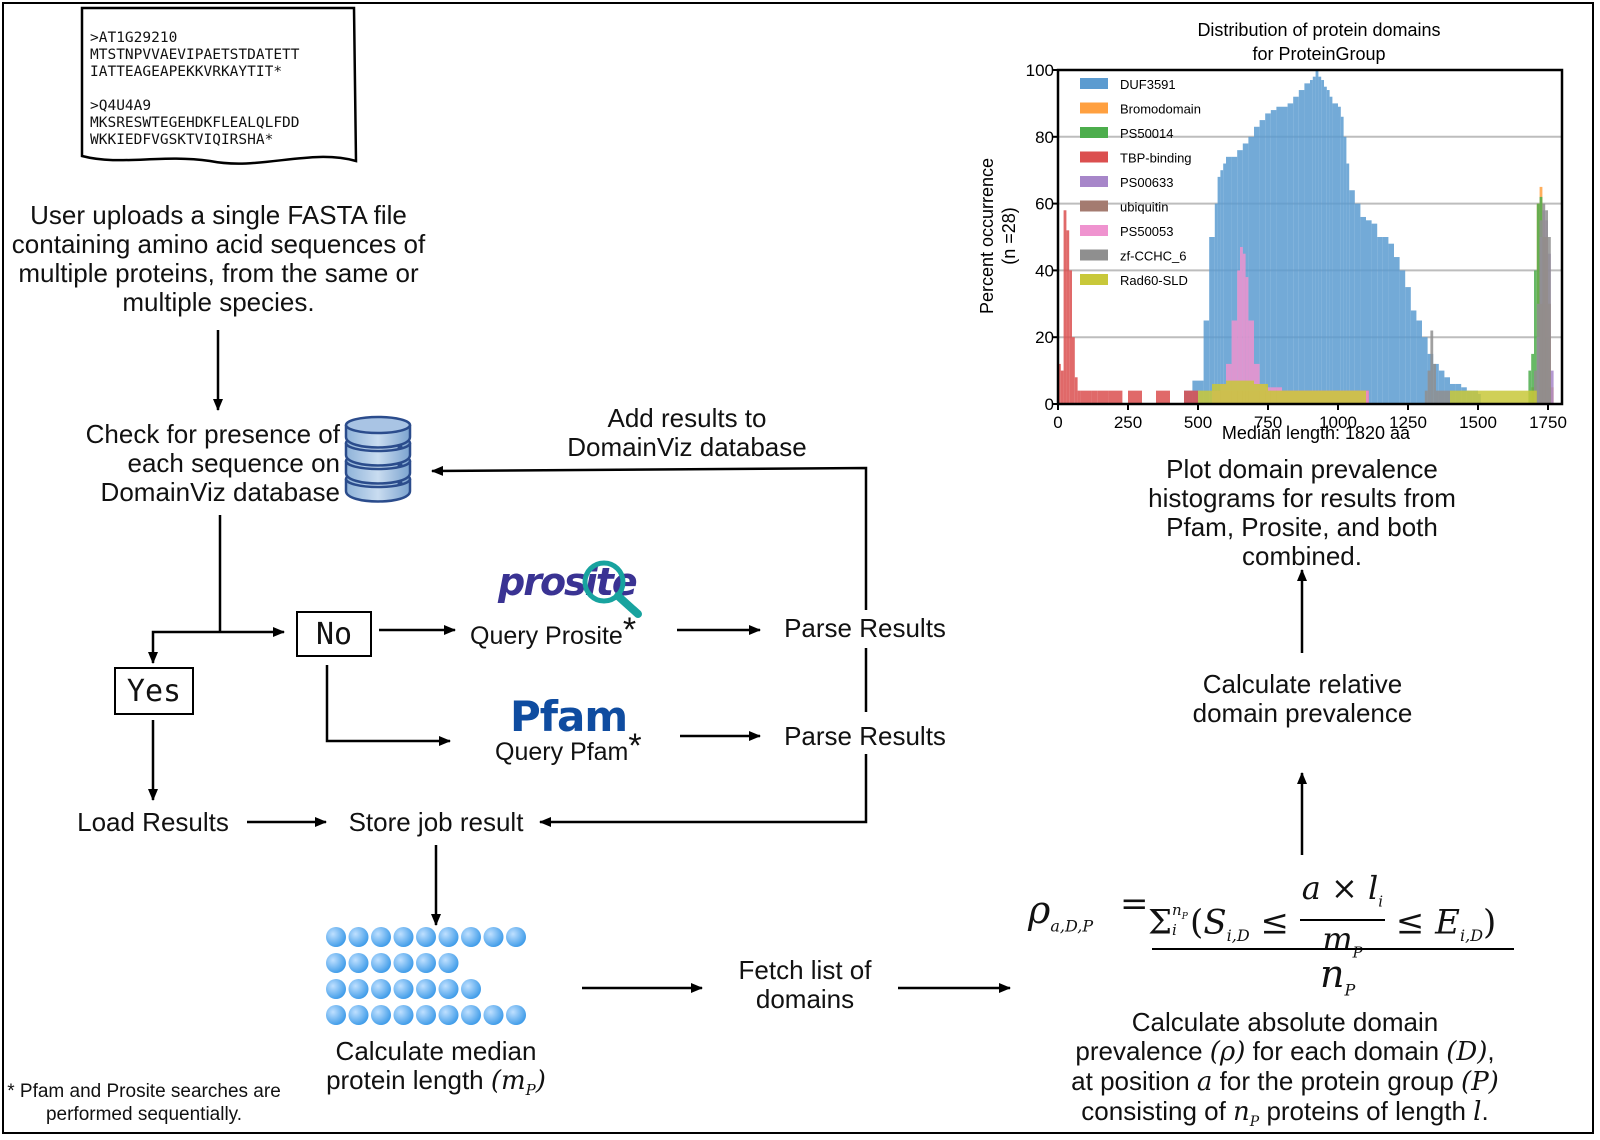 The image size is (1600, 1140). I want to click on fasta-line: MKSRESWTEGEHDKFLEALQLFDD, so click(195, 123).